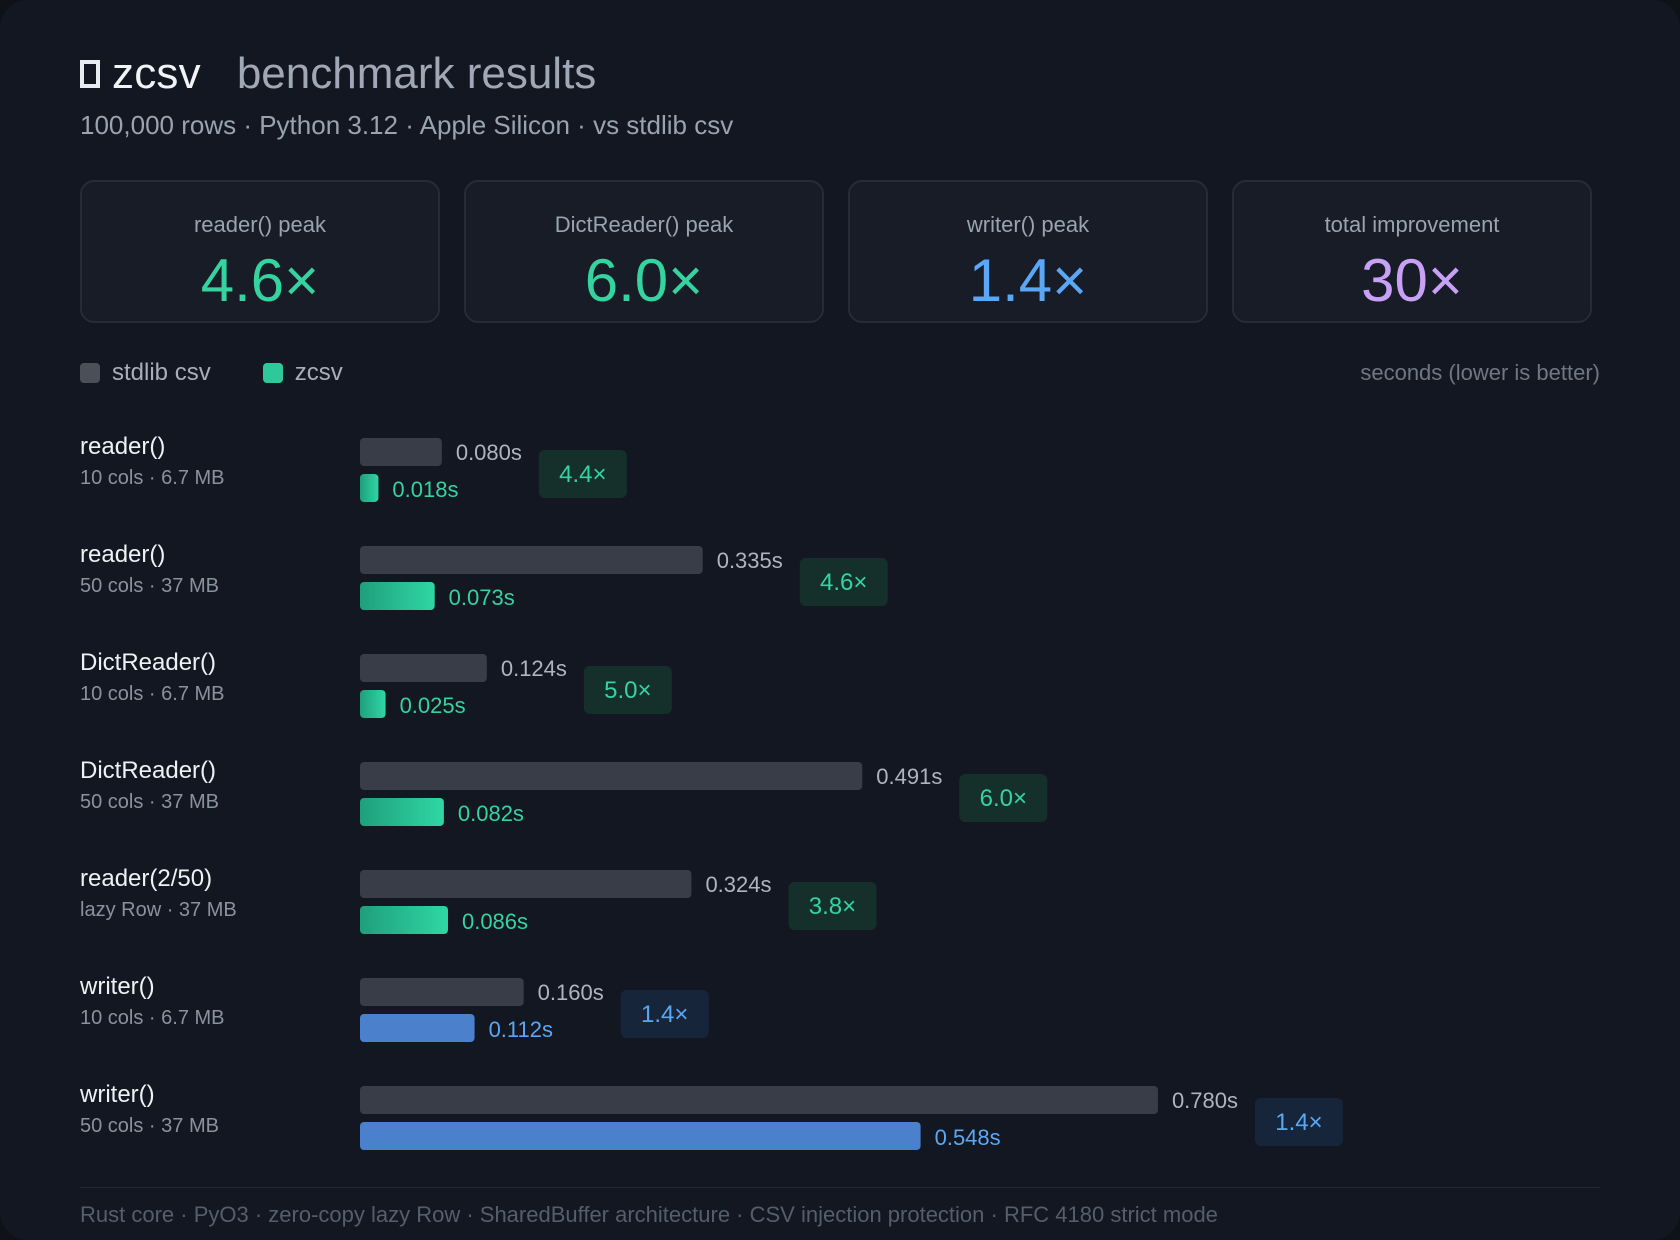 The image size is (1680, 1240). What do you see at coordinates (968, 1137) in the screenshot?
I see `bar-value-zcsv: 0.548s` at bounding box center [968, 1137].